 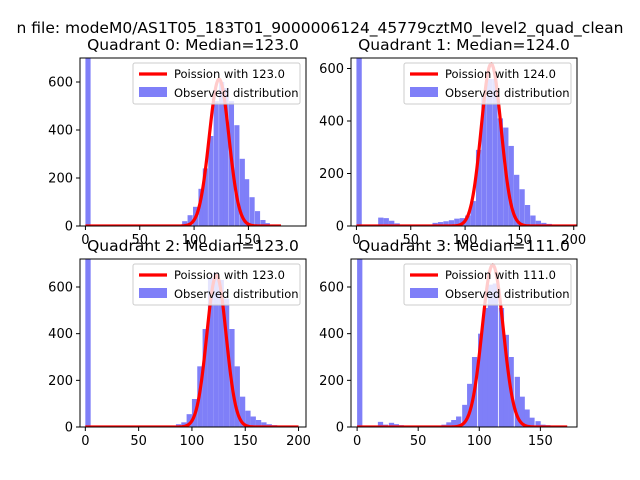 What do you see at coordinates (193, 45) in the screenshot?
I see `subplot-title: Quadrant 0: Median=123.0` at bounding box center [193, 45].